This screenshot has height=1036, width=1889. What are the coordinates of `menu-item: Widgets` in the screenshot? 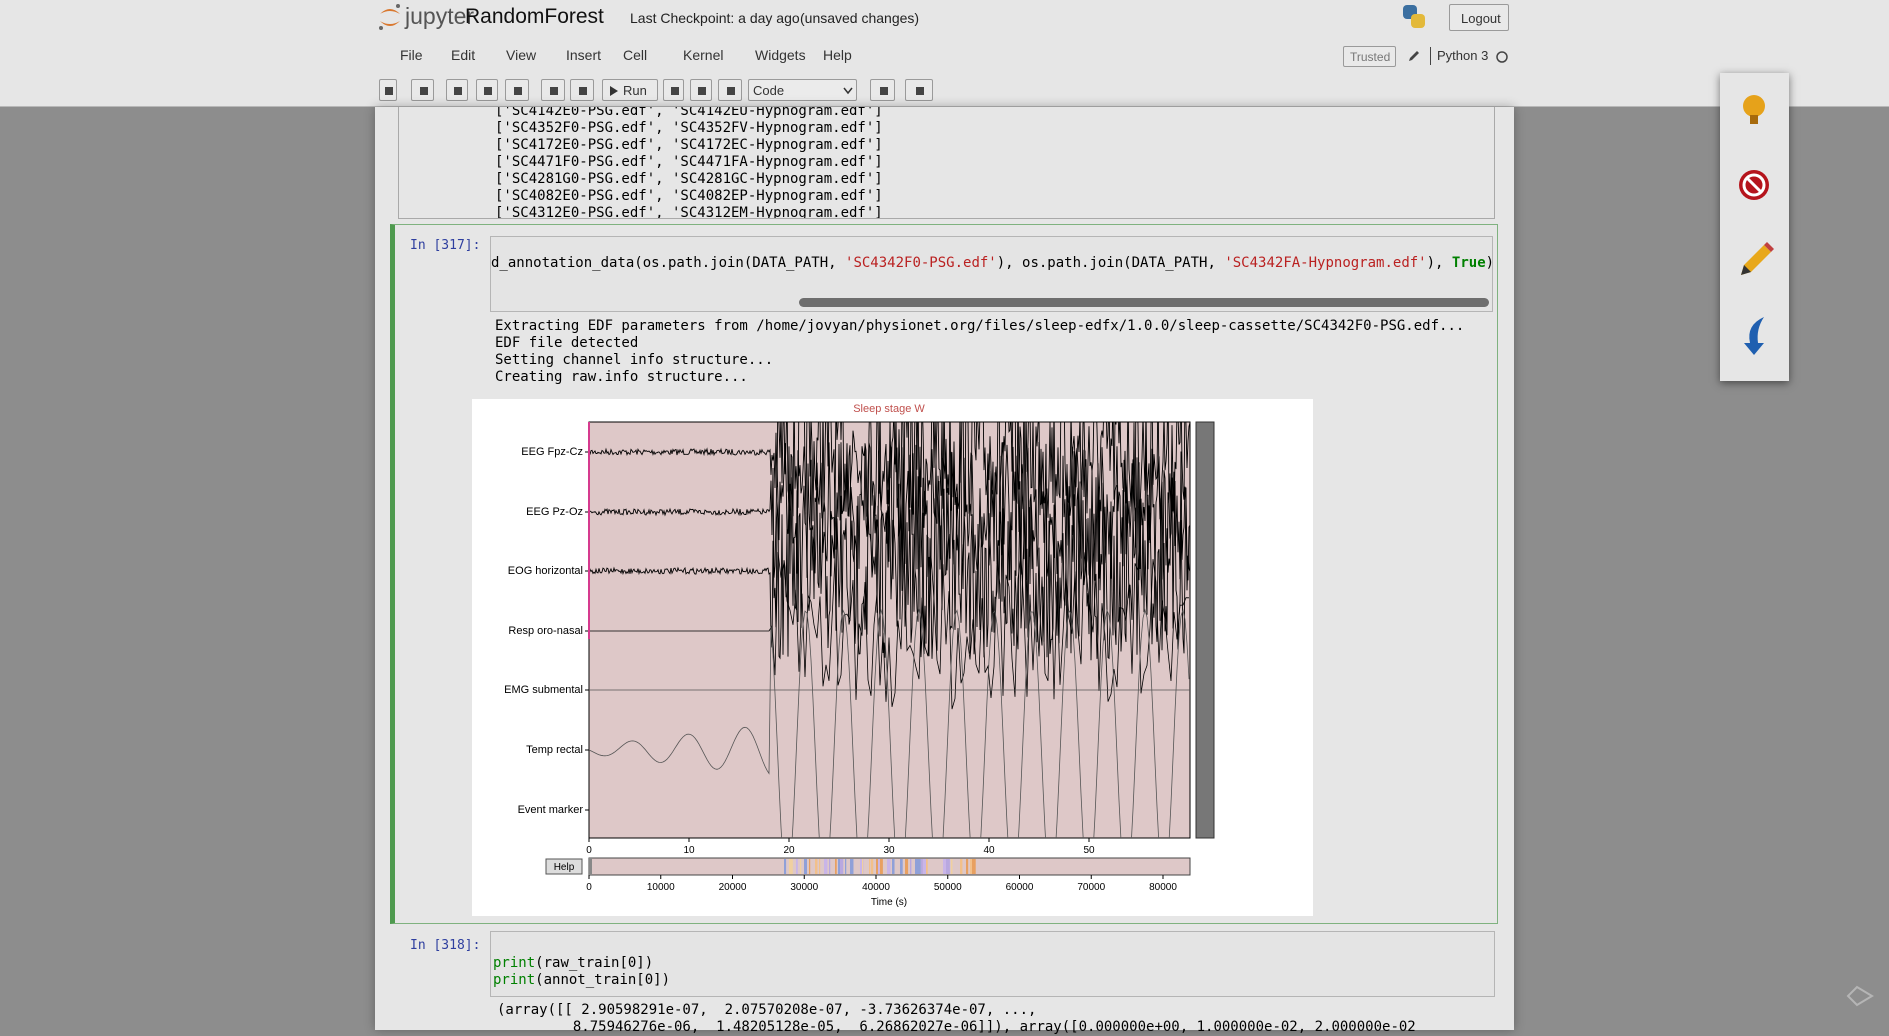 It's located at (780, 55).